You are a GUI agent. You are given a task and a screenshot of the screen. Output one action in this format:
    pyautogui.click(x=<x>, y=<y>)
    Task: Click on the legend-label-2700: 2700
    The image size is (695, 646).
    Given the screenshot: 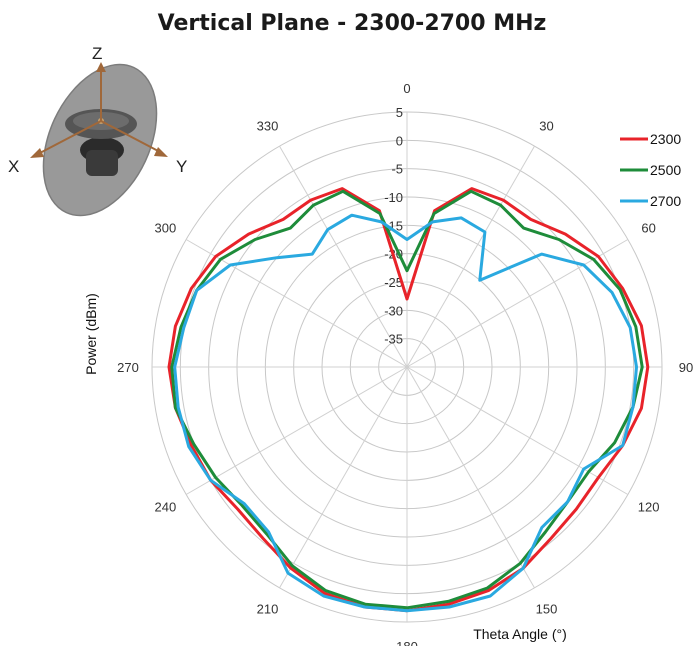 What is the action you would take?
    pyautogui.click(x=665, y=201)
    